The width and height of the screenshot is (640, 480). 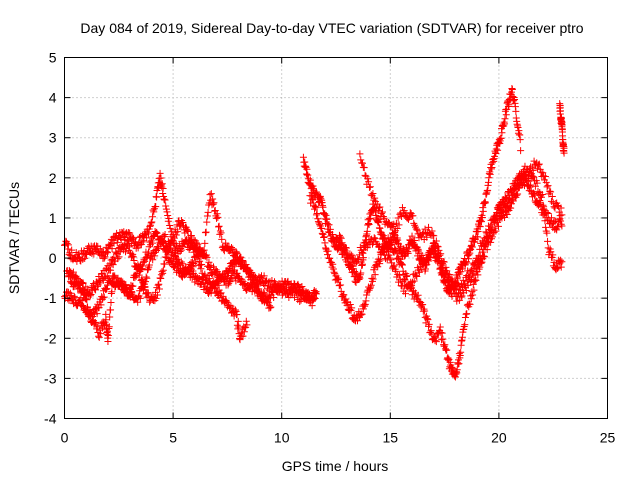 What do you see at coordinates (50, 338) in the screenshot?
I see `y-tick-label: -2` at bounding box center [50, 338].